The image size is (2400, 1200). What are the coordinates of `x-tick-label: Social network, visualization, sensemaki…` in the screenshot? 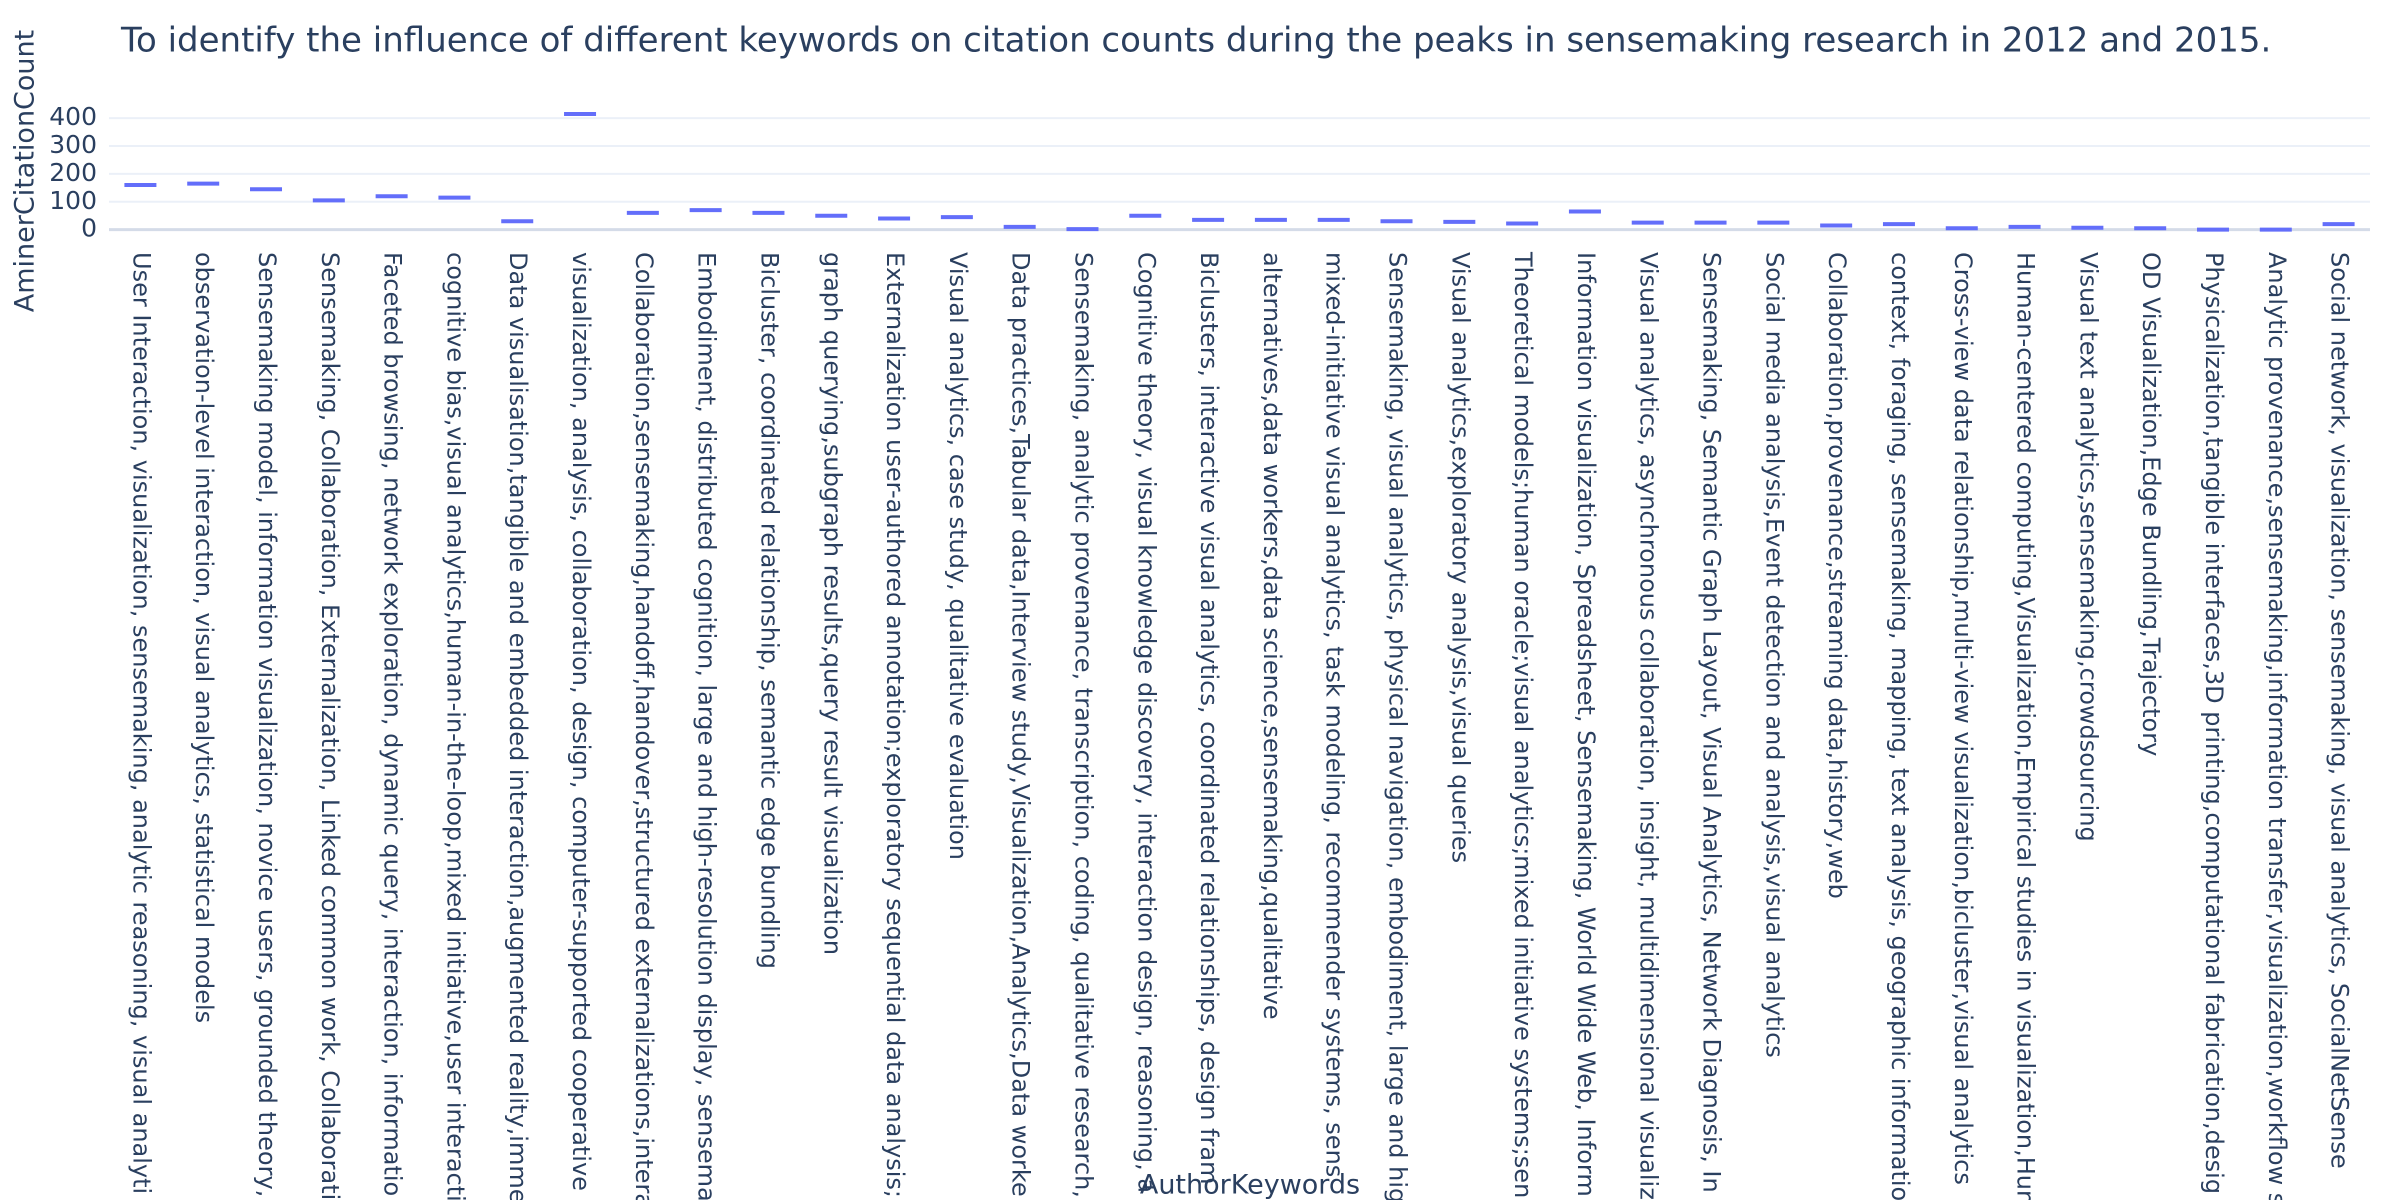 It's located at (2340, 710).